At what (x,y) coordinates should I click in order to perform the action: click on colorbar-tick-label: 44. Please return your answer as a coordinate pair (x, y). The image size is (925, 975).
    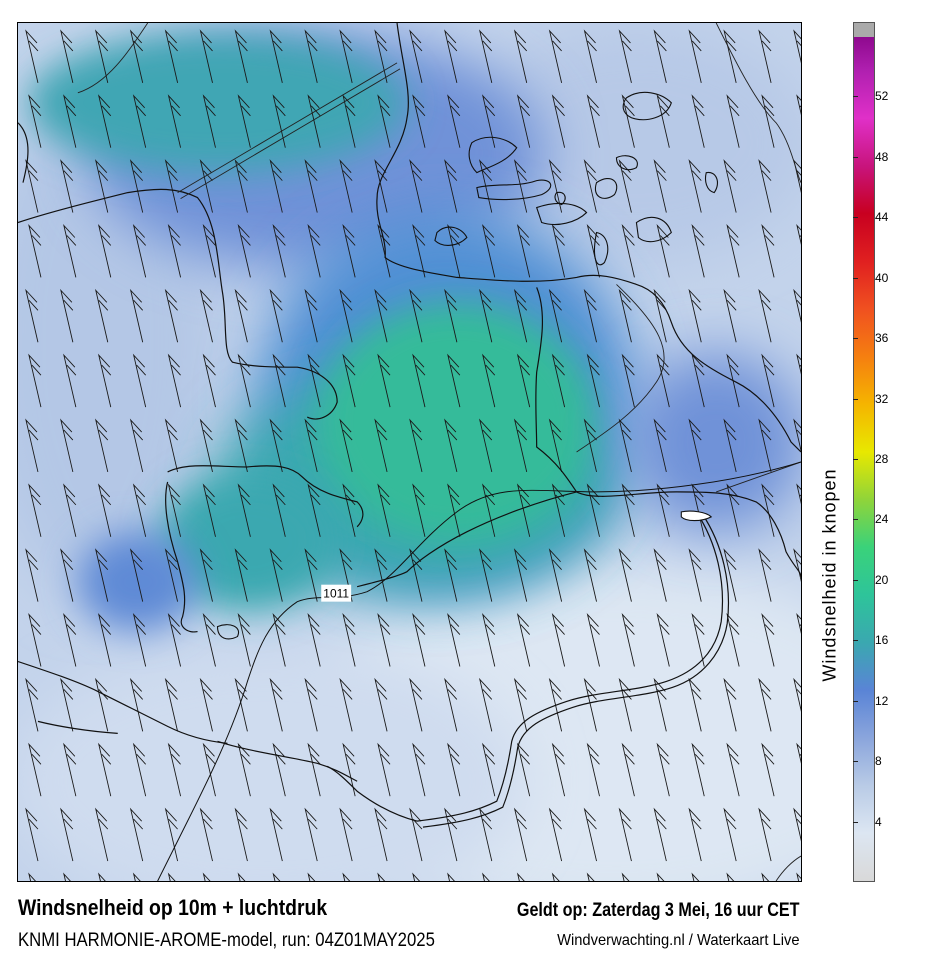
    Looking at the image, I should click on (882, 217).